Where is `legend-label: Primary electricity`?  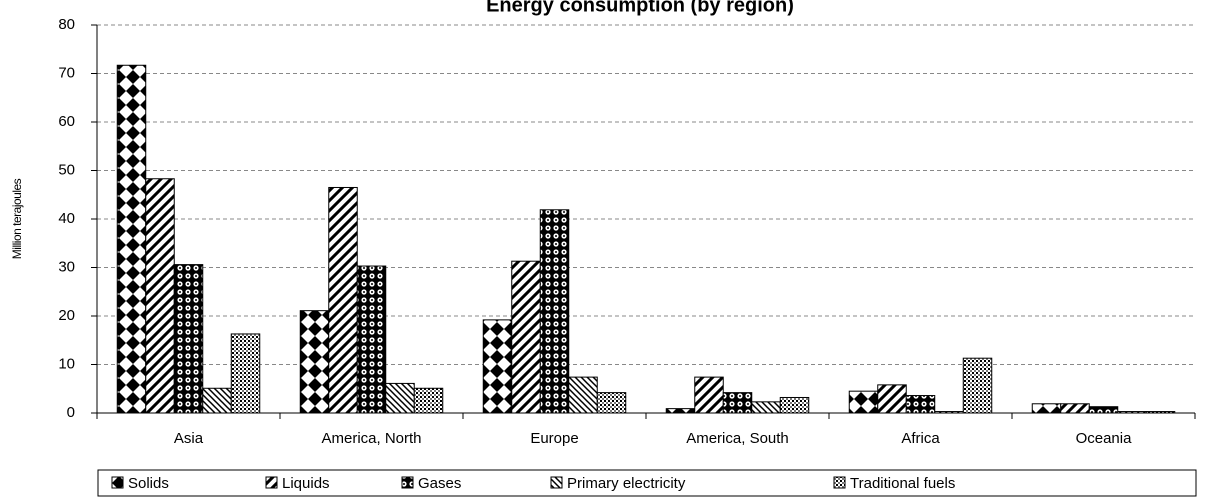
legend-label: Primary electricity is located at coordinates (626, 483).